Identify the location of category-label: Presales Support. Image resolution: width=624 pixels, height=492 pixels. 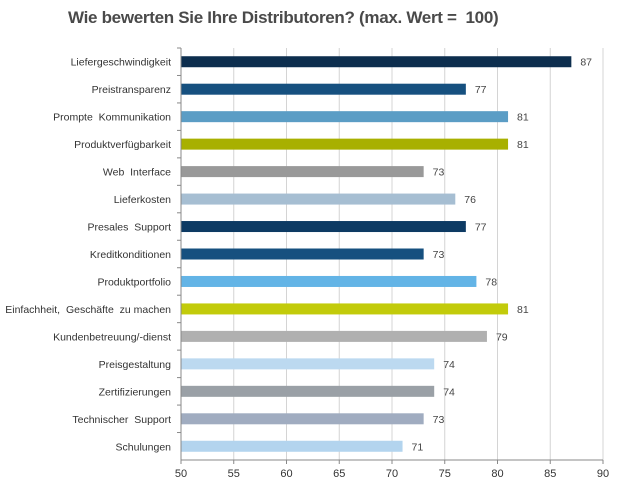
(130, 228).